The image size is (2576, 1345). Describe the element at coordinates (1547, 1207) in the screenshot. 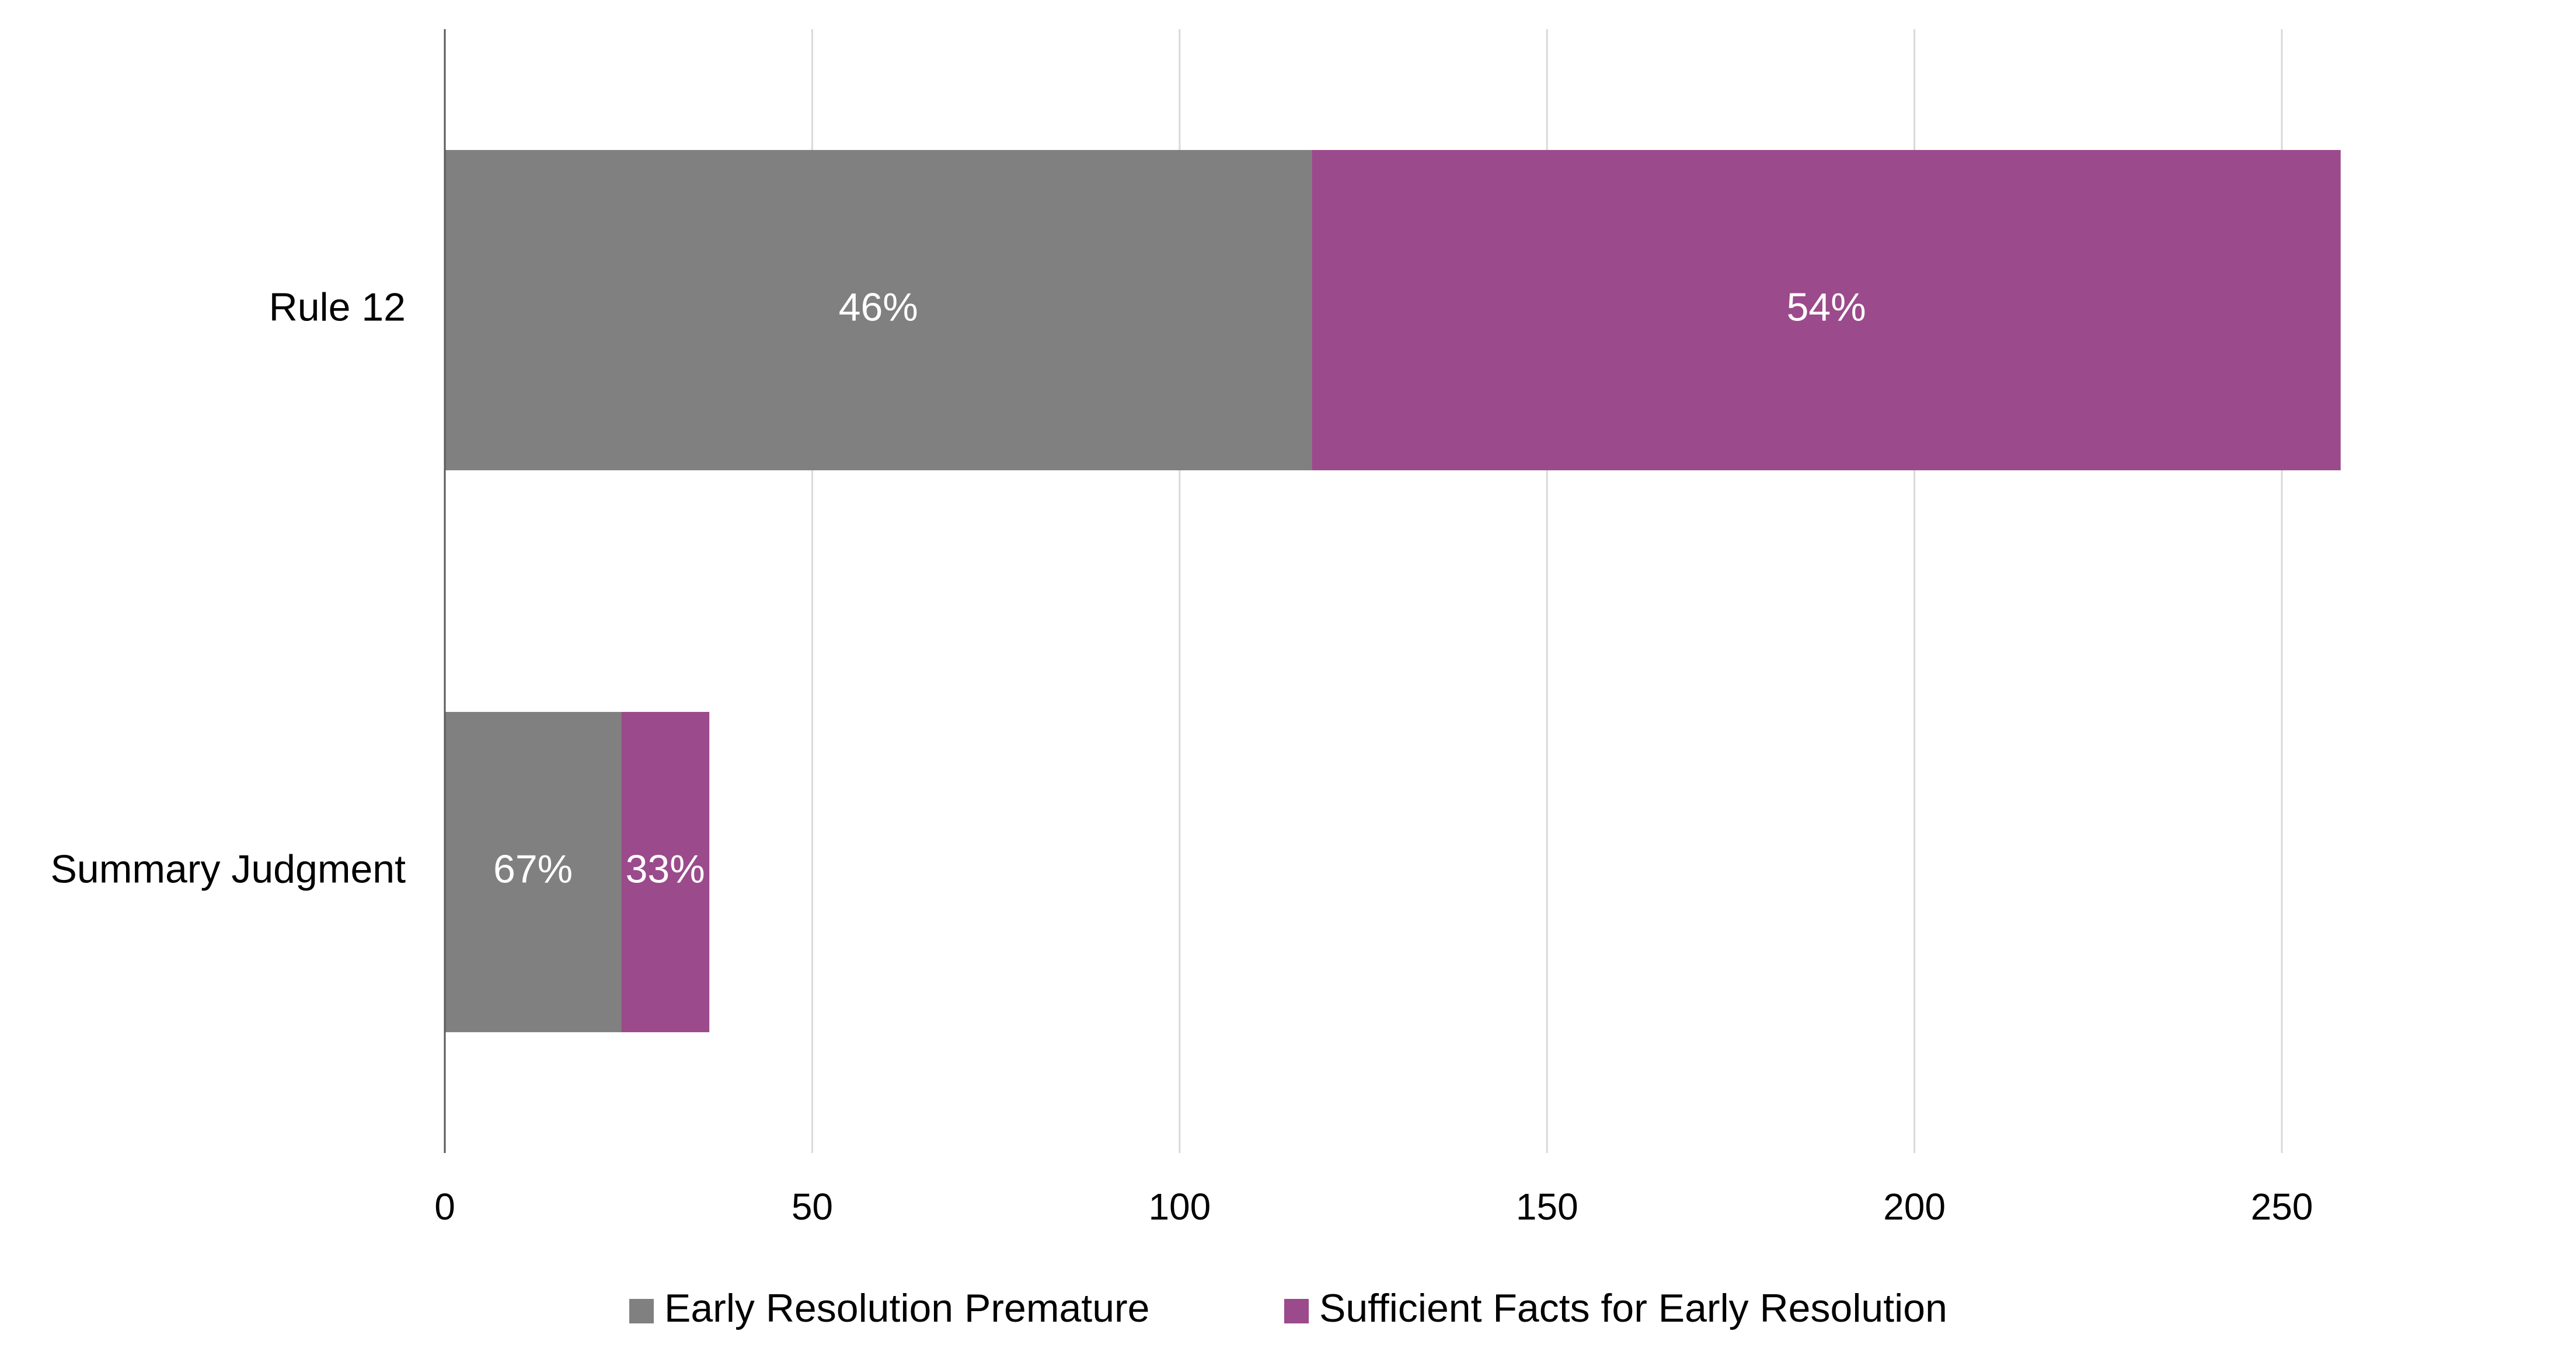

I see `x-tick-label-3: 150` at that location.